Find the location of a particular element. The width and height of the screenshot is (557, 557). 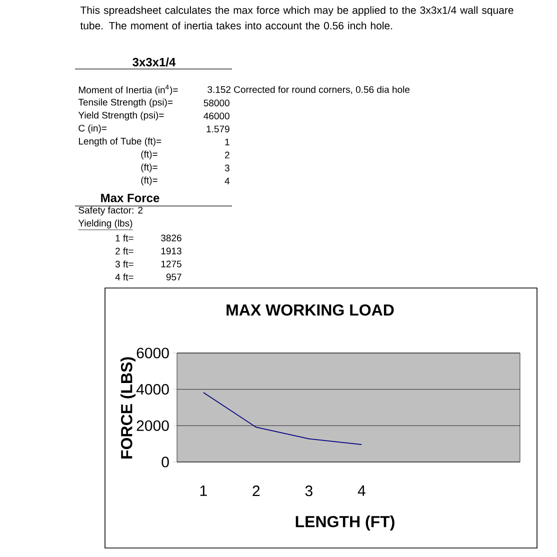

x-tick-label: 2 is located at coordinates (256, 491).